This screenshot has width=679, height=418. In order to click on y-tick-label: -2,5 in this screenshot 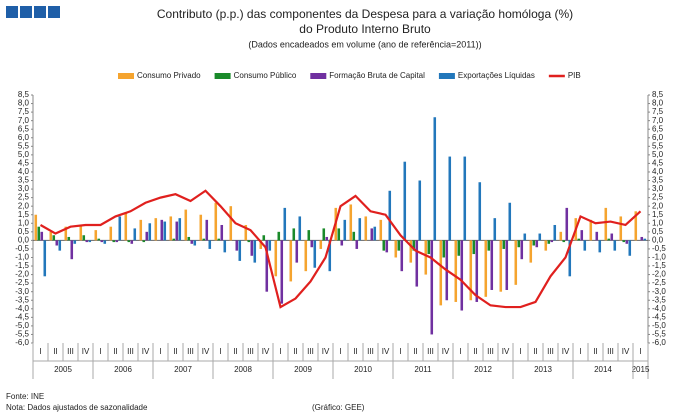, I will do `click(659, 282)`.